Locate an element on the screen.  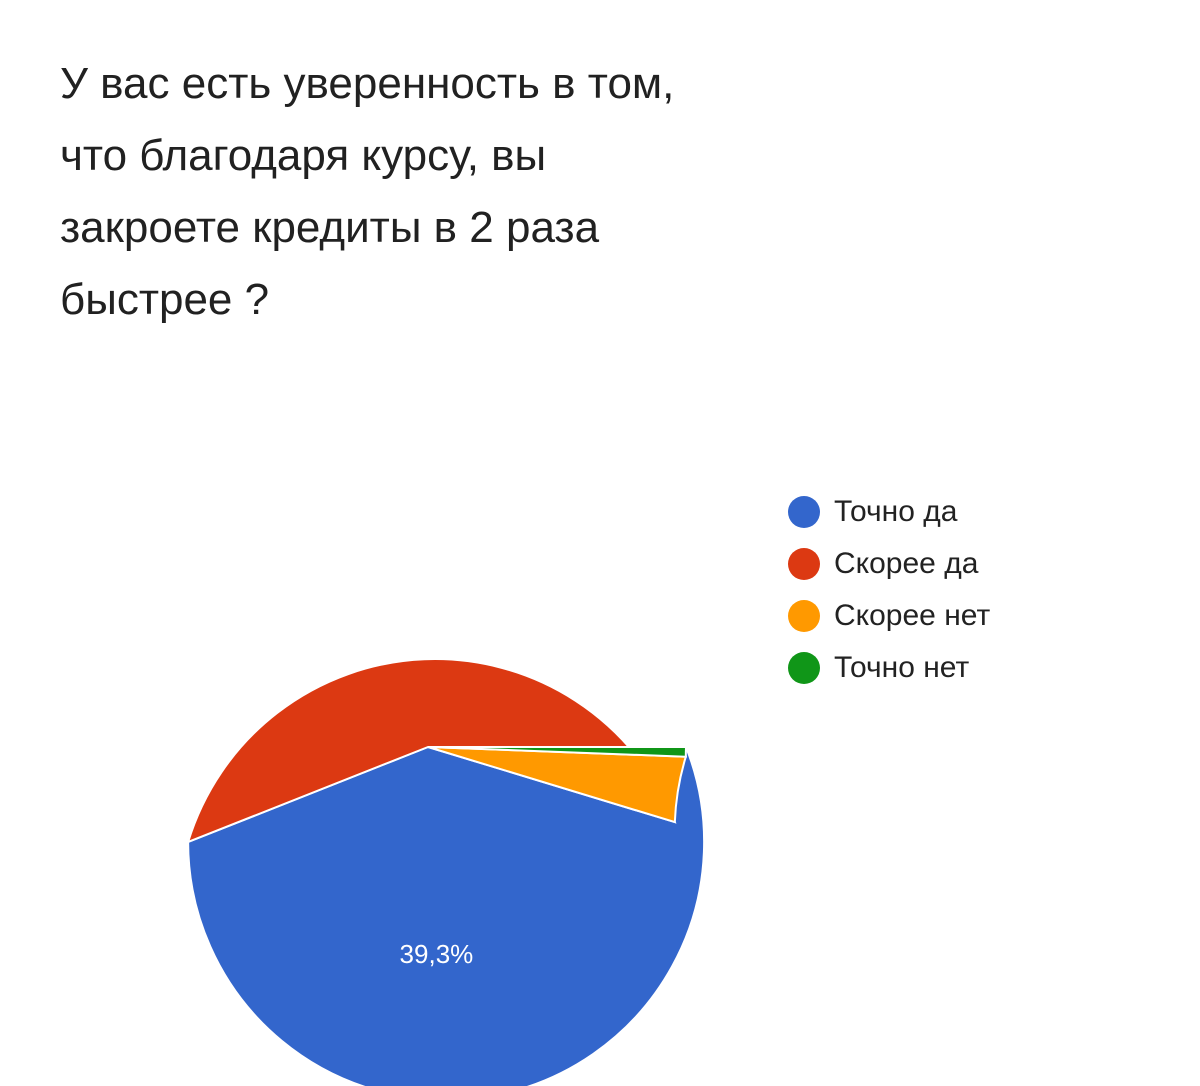
slice-data-label: 56% is located at coordinates (389, 545).